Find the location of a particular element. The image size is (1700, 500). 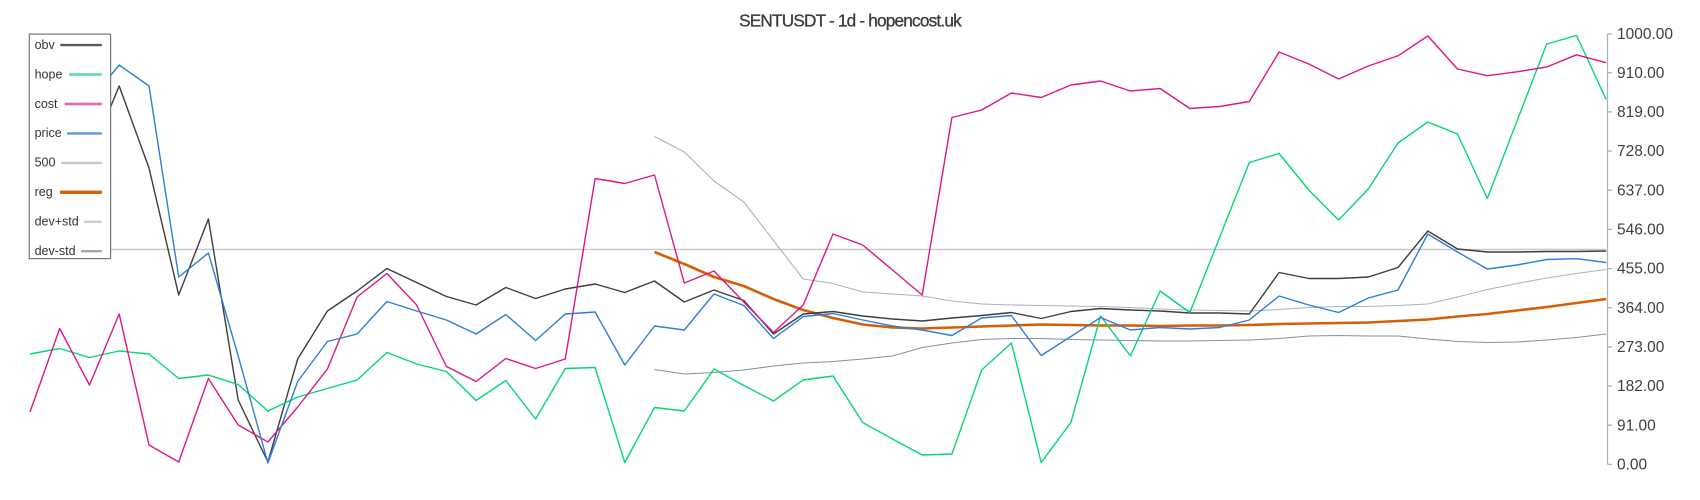

svg-text: hope is located at coordinates (49, 74).